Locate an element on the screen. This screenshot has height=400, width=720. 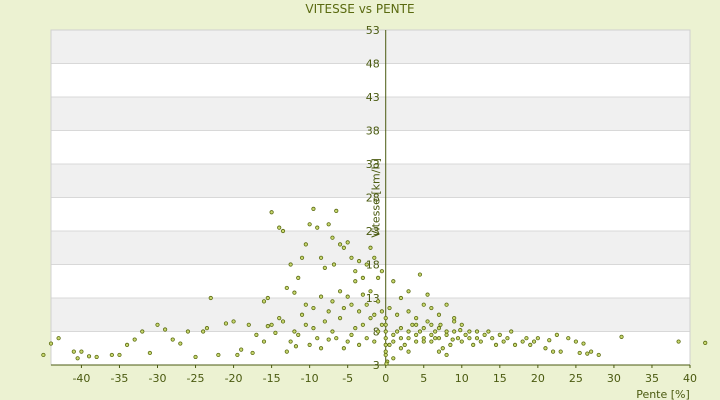
x-tick-label: 40 is located at coordinates (690, 378).